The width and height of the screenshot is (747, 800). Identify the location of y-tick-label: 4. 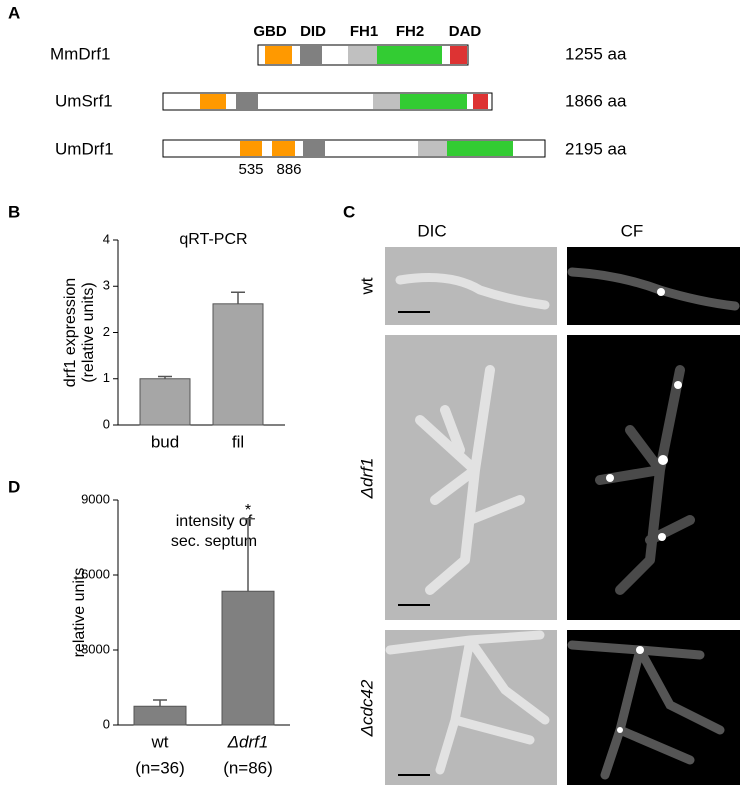
(106, 238).